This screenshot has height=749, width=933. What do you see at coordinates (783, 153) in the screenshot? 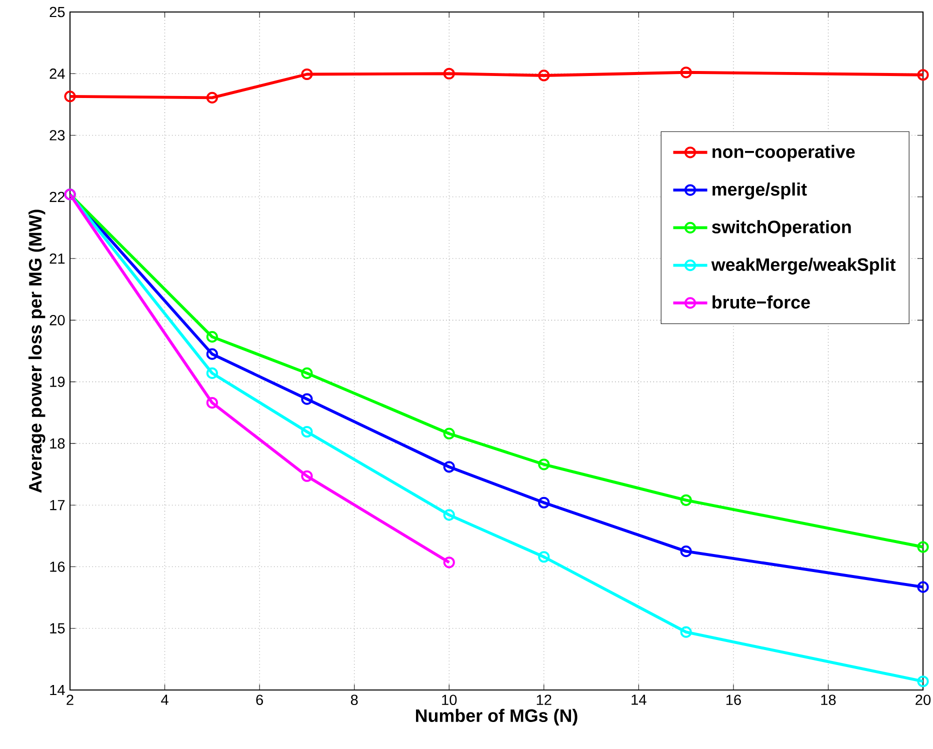
I see `legend-label: non−cooperative` at bounding box center [783, 153].